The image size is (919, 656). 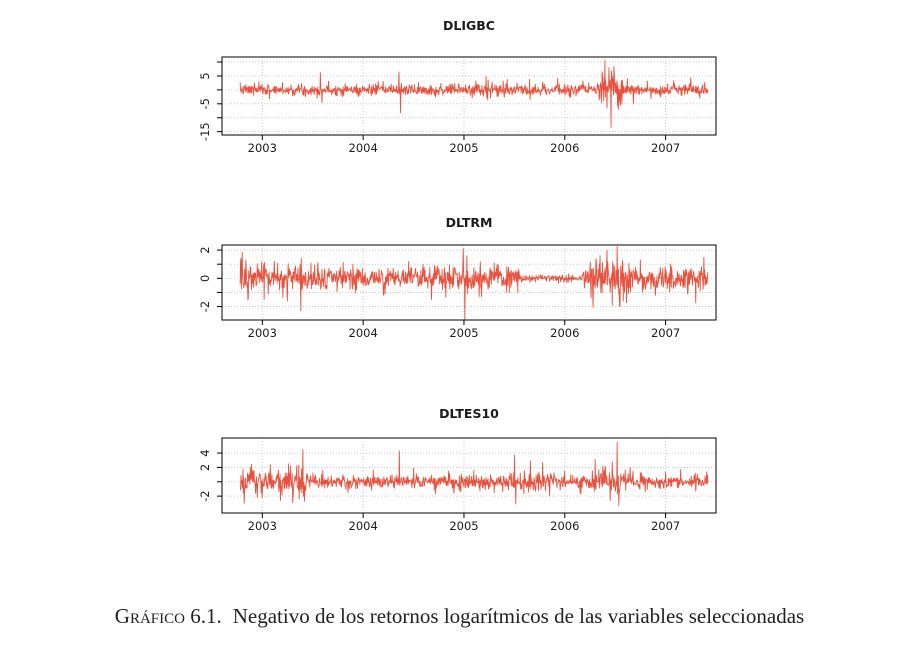 What do you see at coordinates (469, 222) in the screenshot?
I see `chart-title-dltrm: DLTRM` at bounding box center [469, 222].